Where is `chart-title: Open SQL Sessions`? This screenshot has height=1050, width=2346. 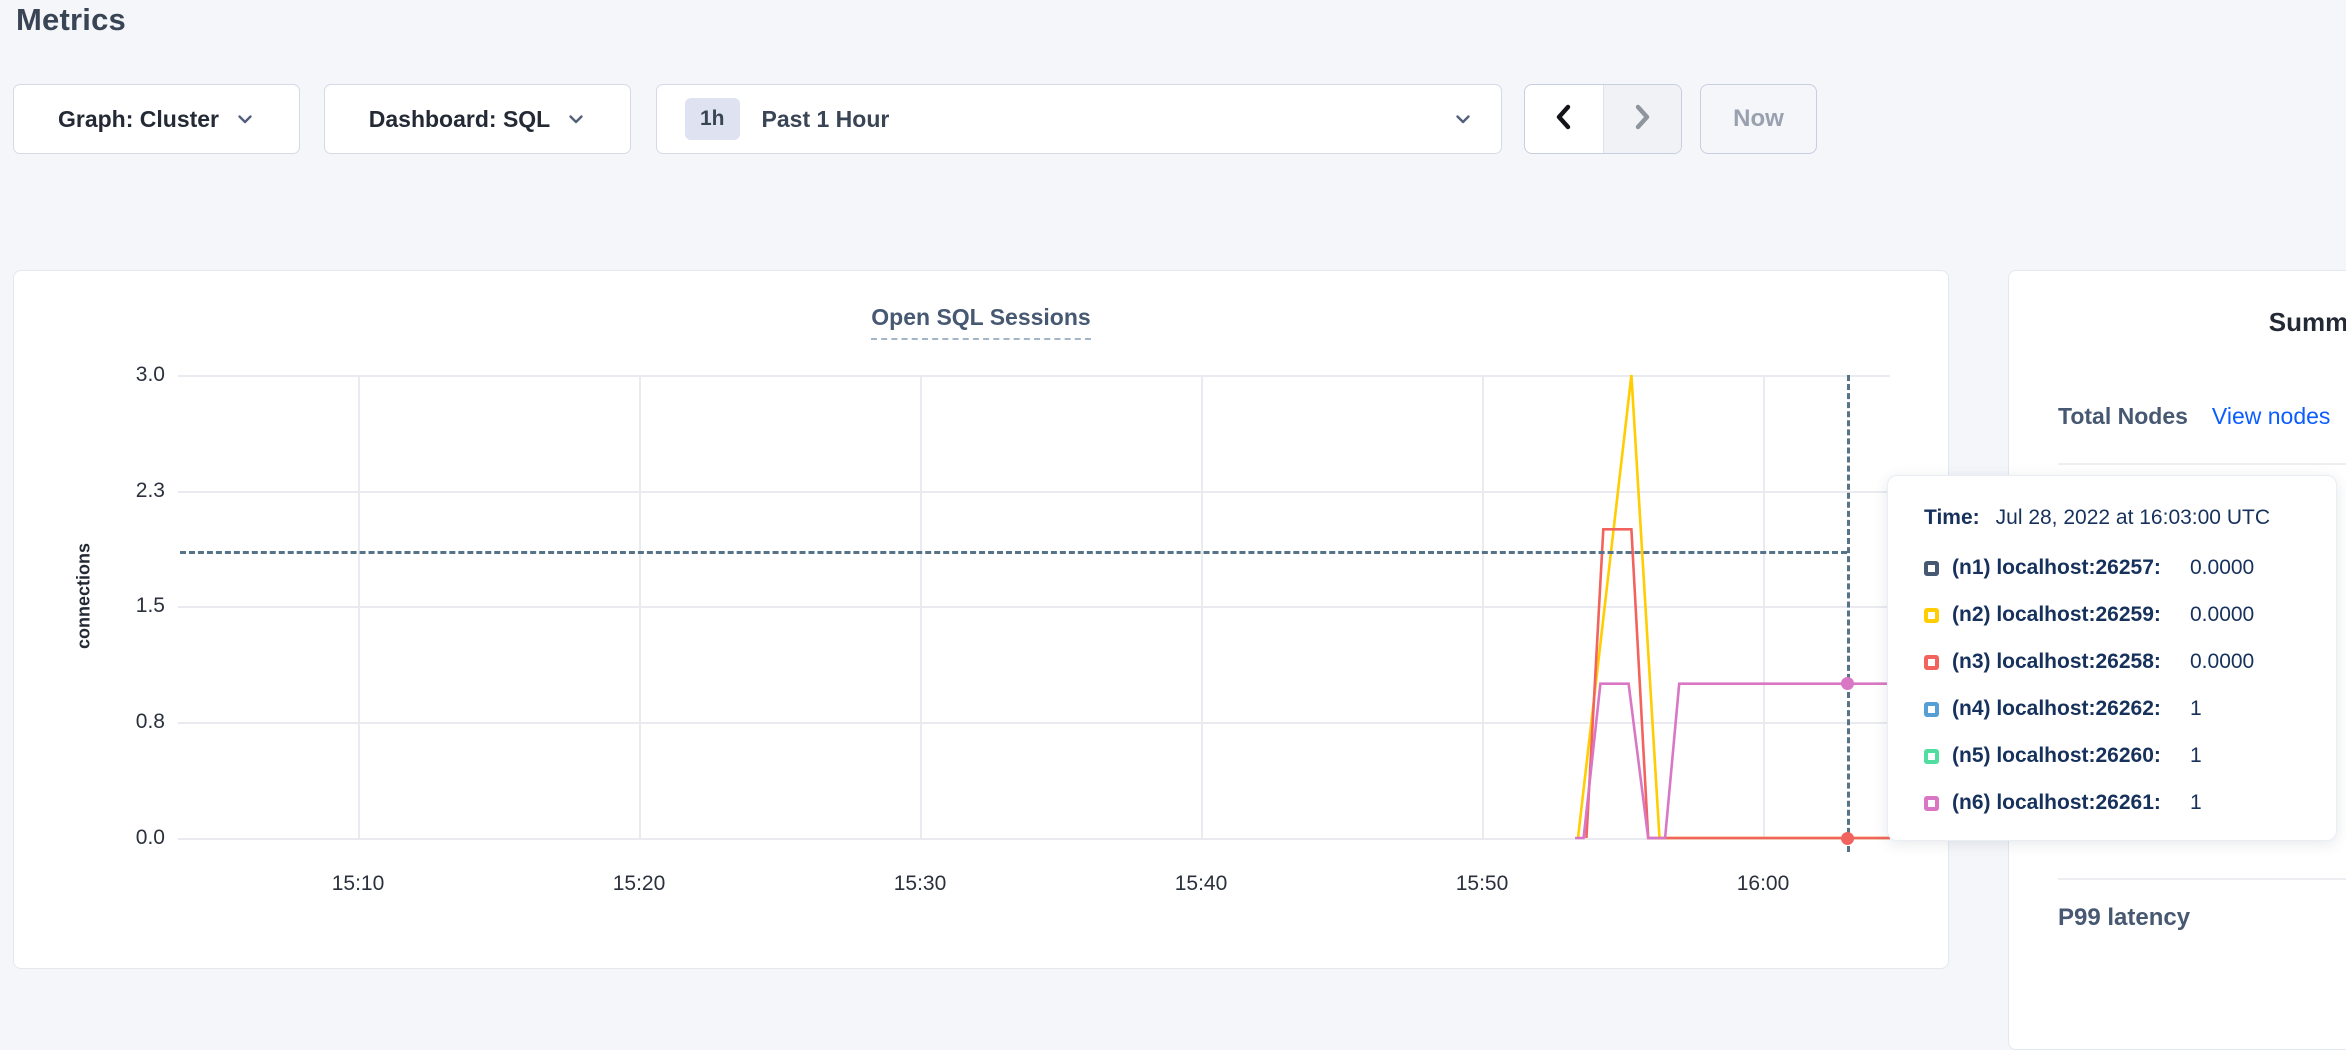 chart-title: Open SQL Sessions is located at coordinates (981, 322).